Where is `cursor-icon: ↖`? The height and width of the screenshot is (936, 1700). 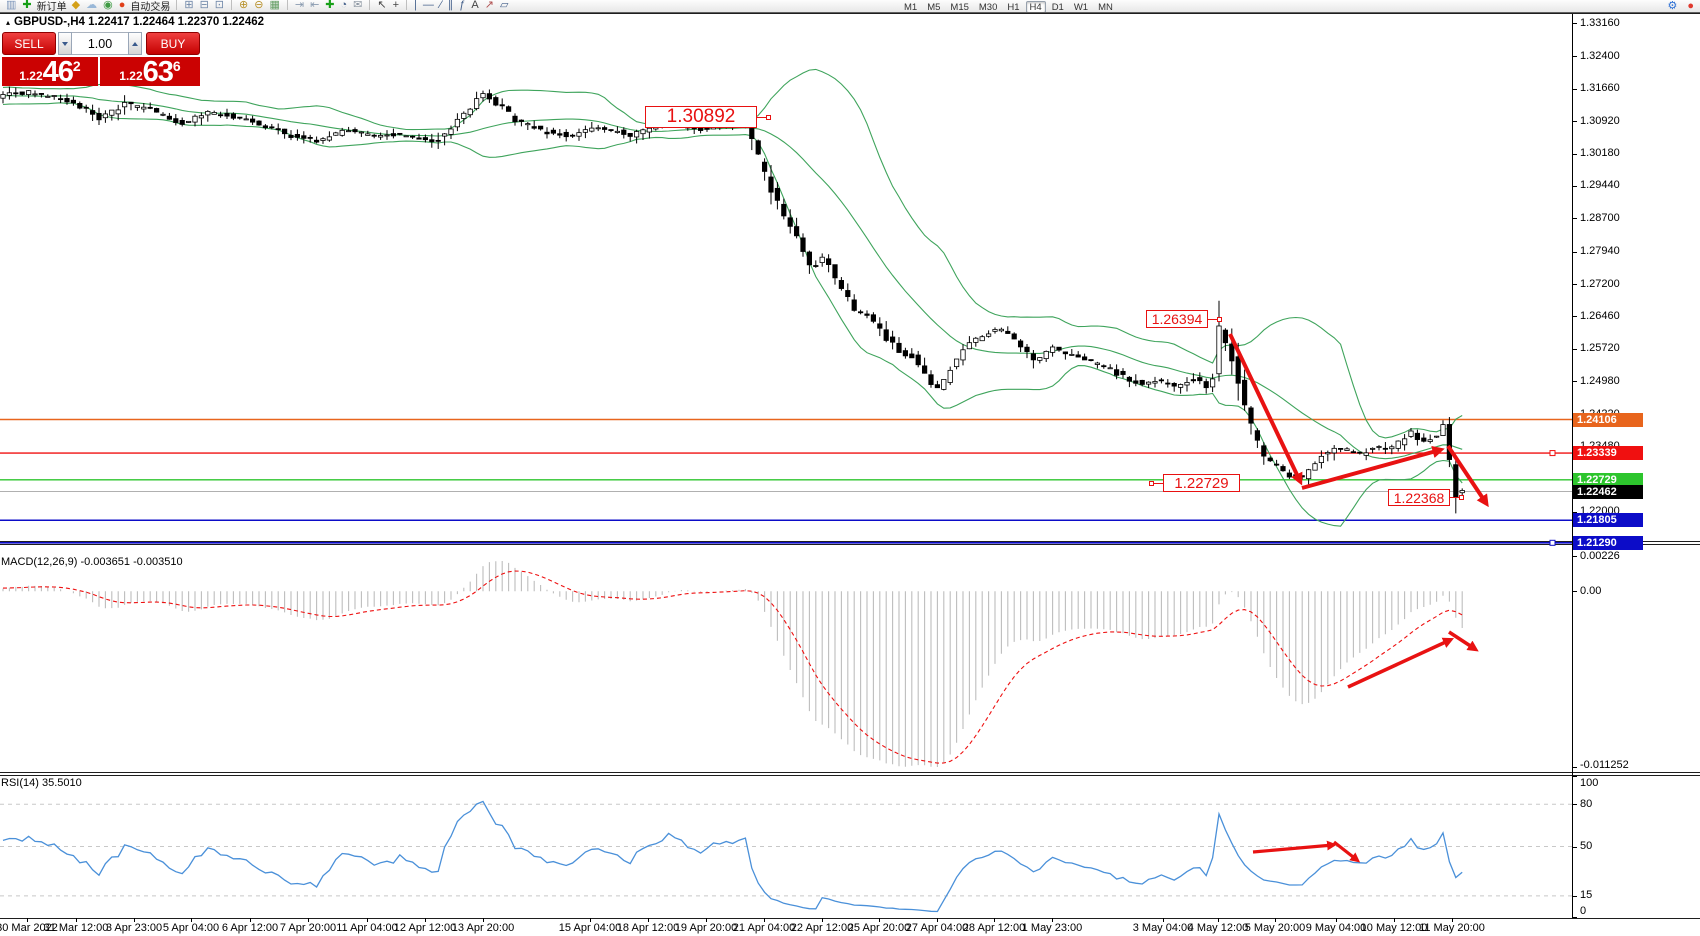
cursor-icon: ↖ is located at coordinates (382, 5).